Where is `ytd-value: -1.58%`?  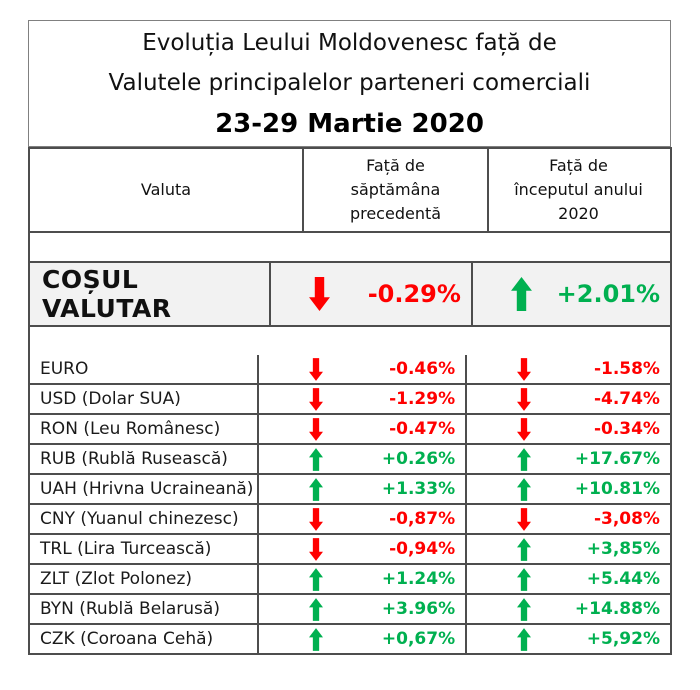
ytd-value: -1.58% is located at coordinates (626, 369).